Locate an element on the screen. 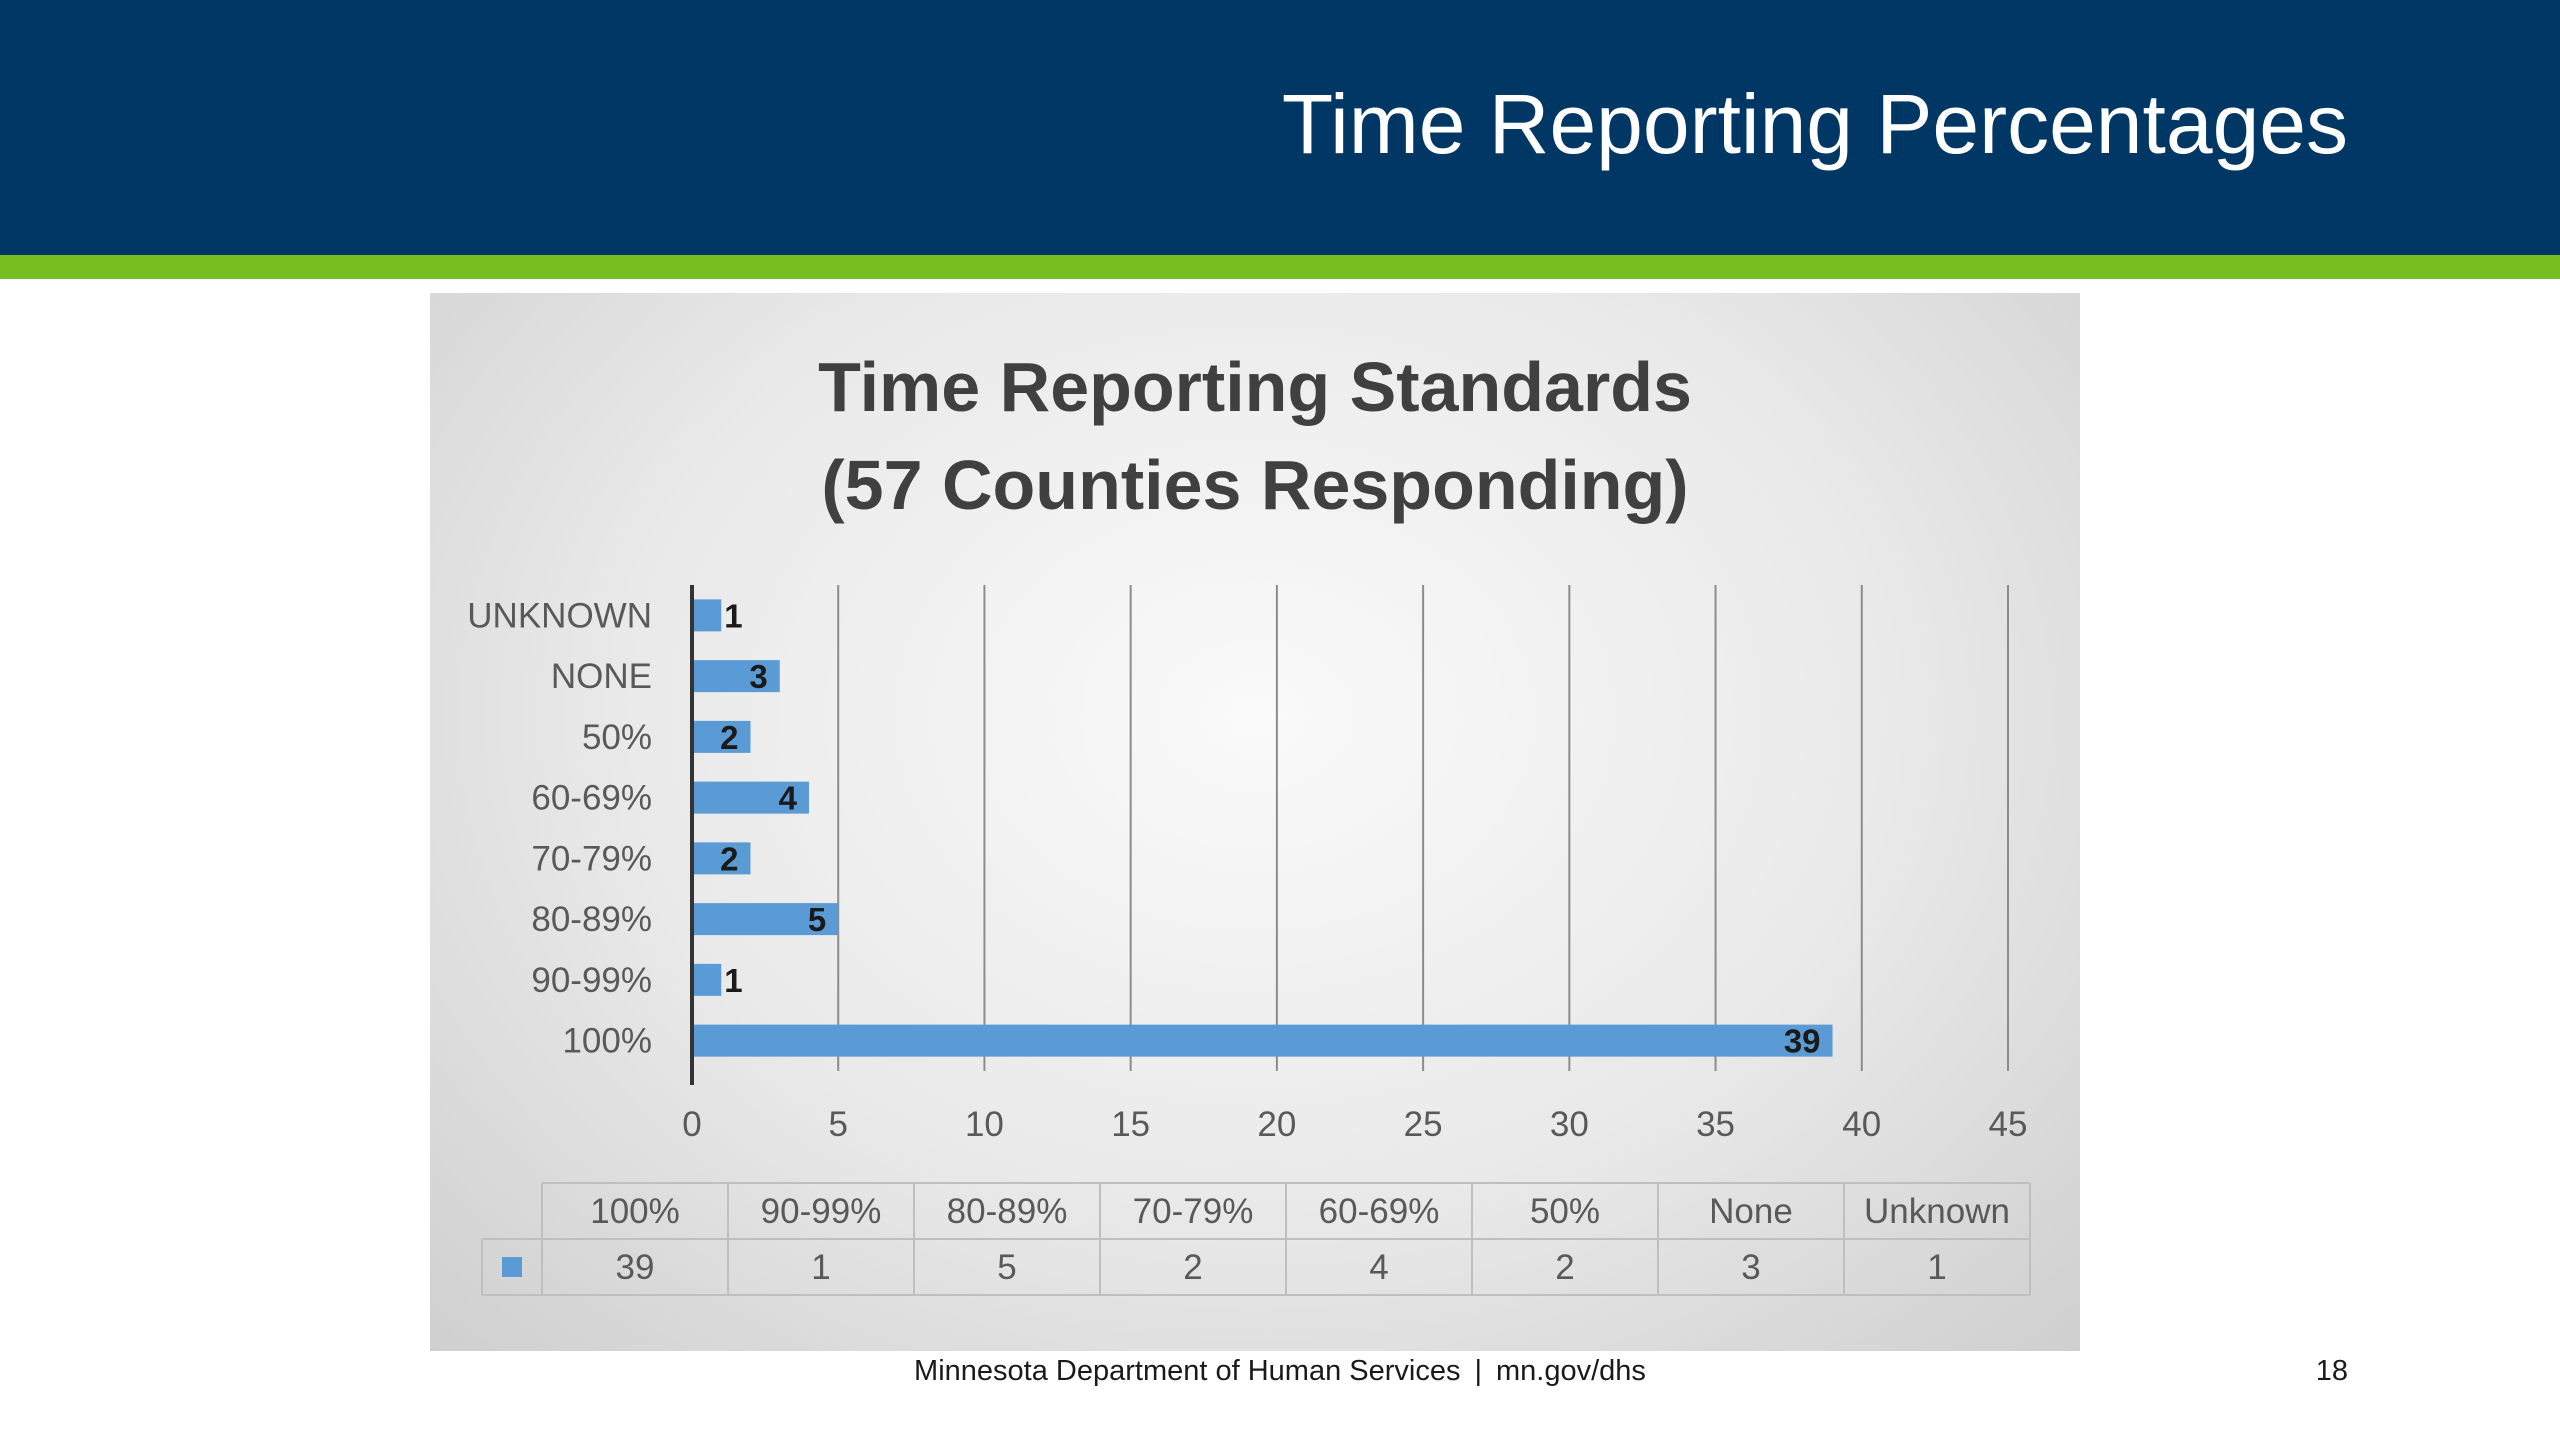 The width and height of the screenshot is (2560, 1440). chart-title-line-2: (57 Counties Responding) is located at coordinates (1255, 485).